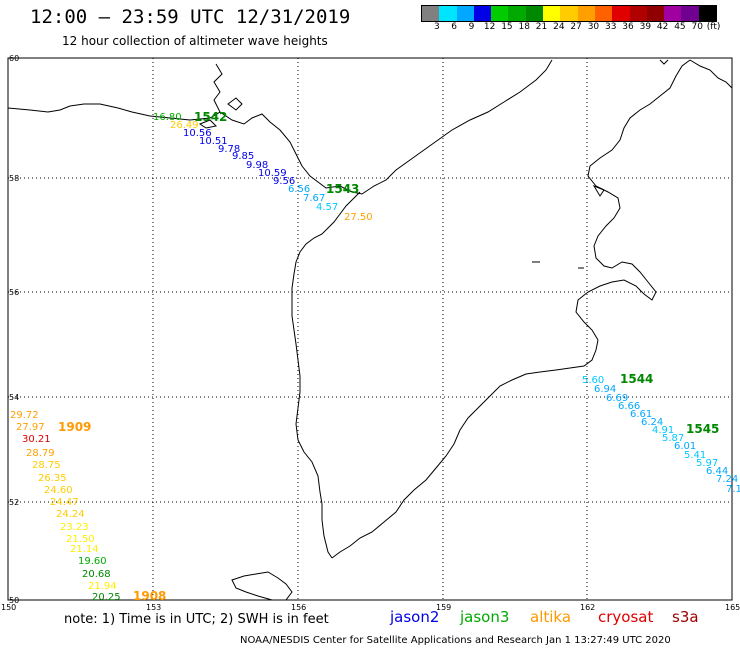 This screenshot has height=650, width=740. I want to click on latitude-label: 56, so click(14, 292).